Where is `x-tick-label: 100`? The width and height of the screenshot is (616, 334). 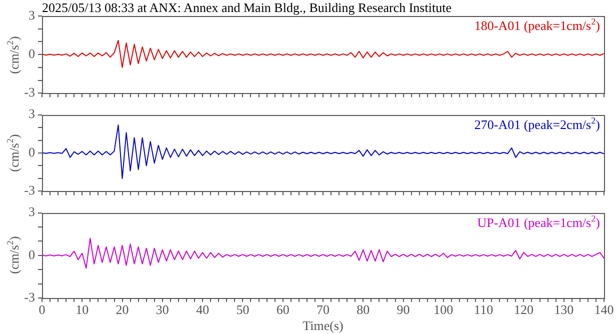 x-tick-label: 100 is located at coordinates (444, 310).